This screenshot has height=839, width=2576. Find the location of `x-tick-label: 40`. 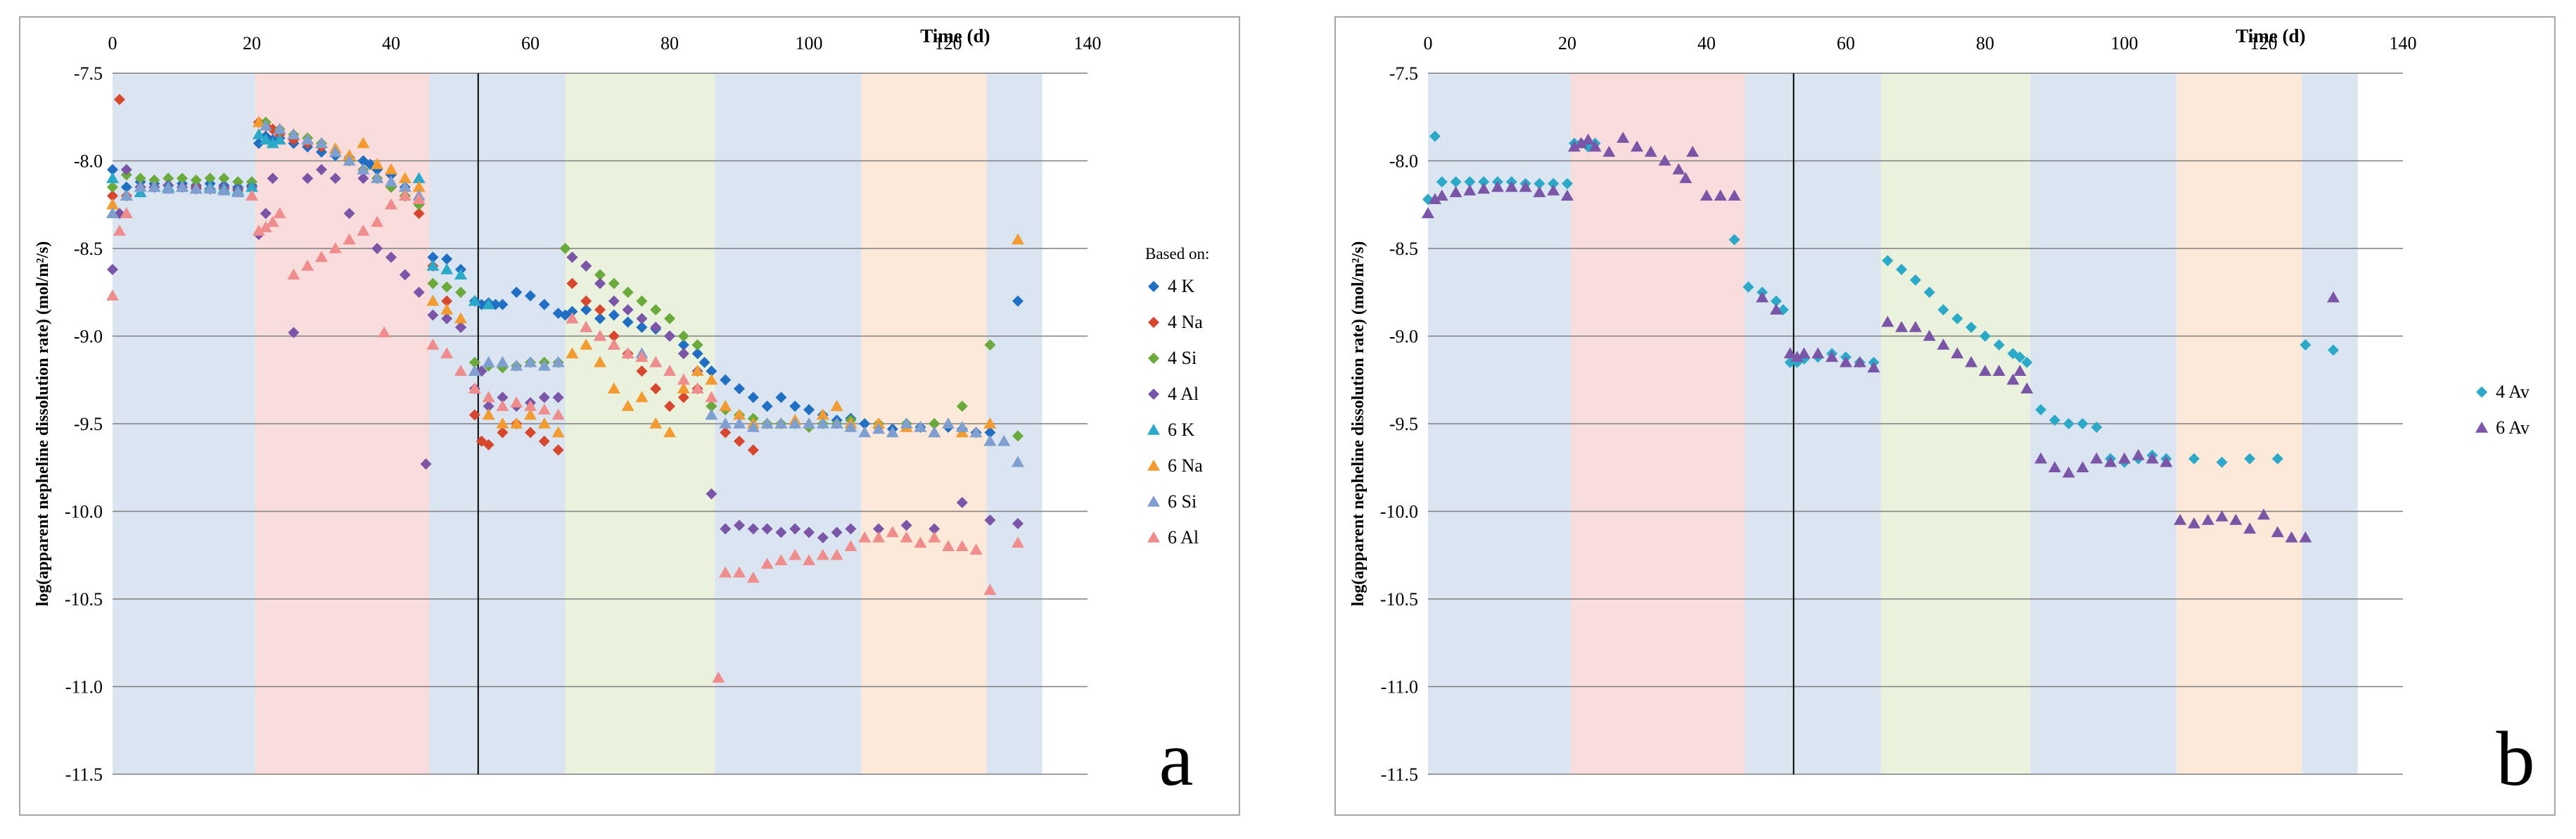

x-tick-label: 40 is located at coordinates (1706, 43).